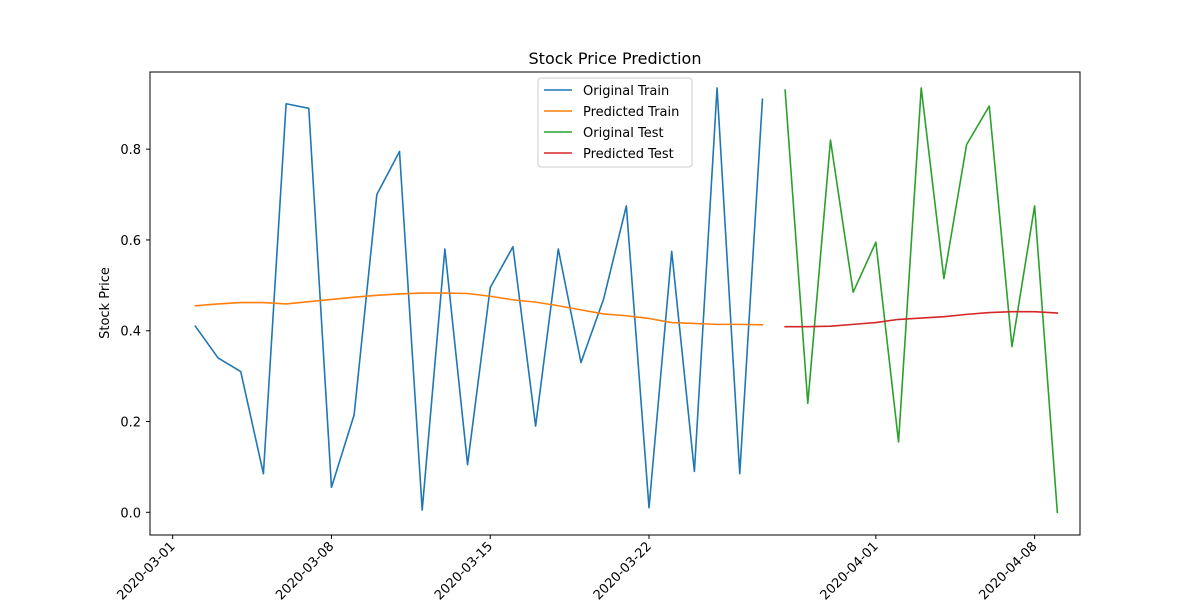 The width and height of the screenshot is (1200, 600). What do you see at coordinates (626, 91) in the screenshot?
I see `legend-label: Original Train` at bounding box center [626, 91].